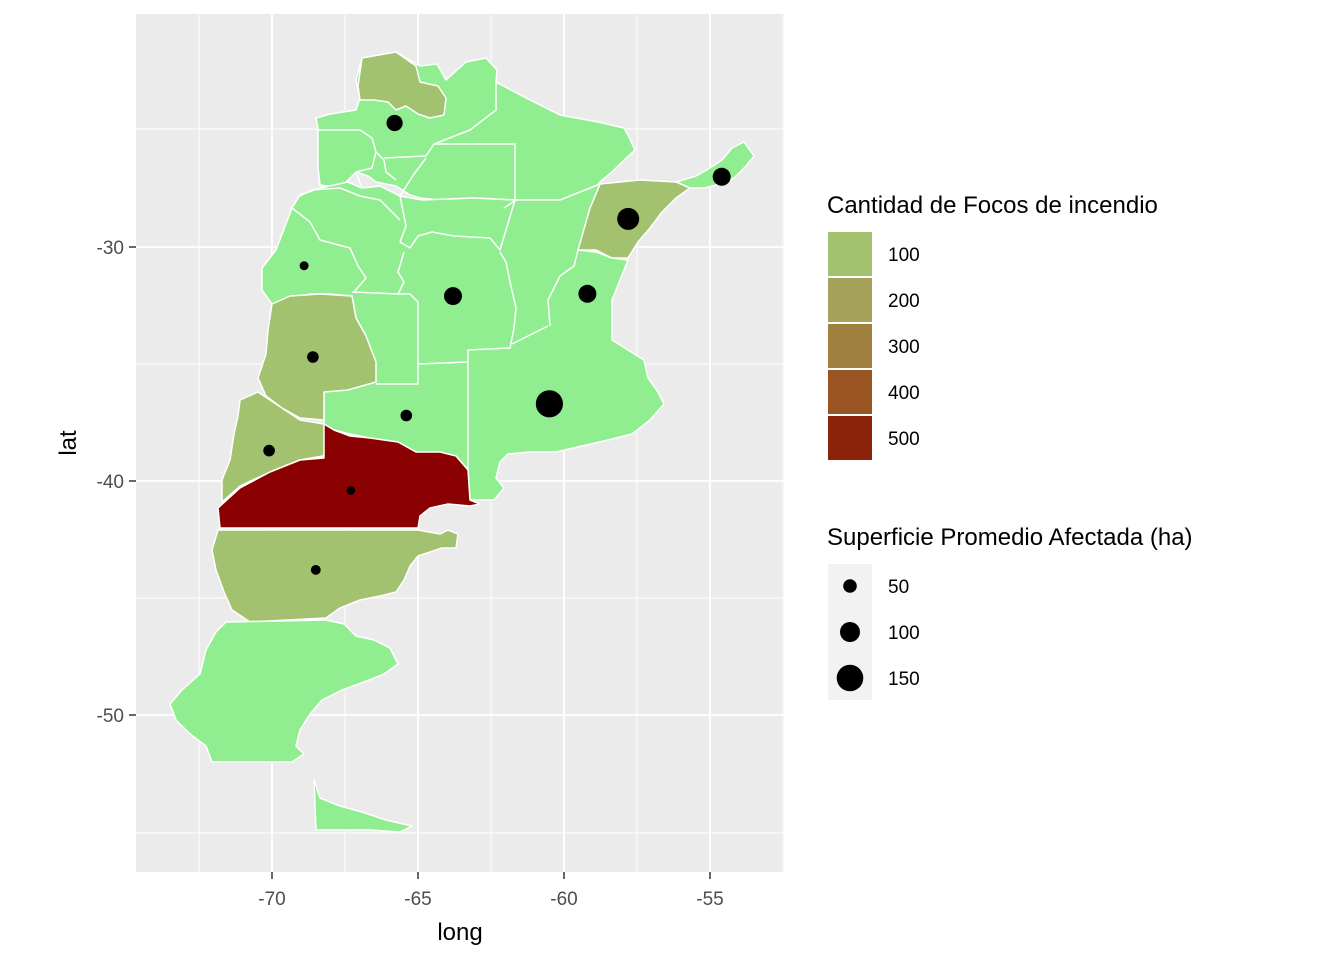 This screenshot has width=1344, height=960. Describe the element at coordinates (904, 633) in the screenshot. I see `size-legend-label: 100` at that location.